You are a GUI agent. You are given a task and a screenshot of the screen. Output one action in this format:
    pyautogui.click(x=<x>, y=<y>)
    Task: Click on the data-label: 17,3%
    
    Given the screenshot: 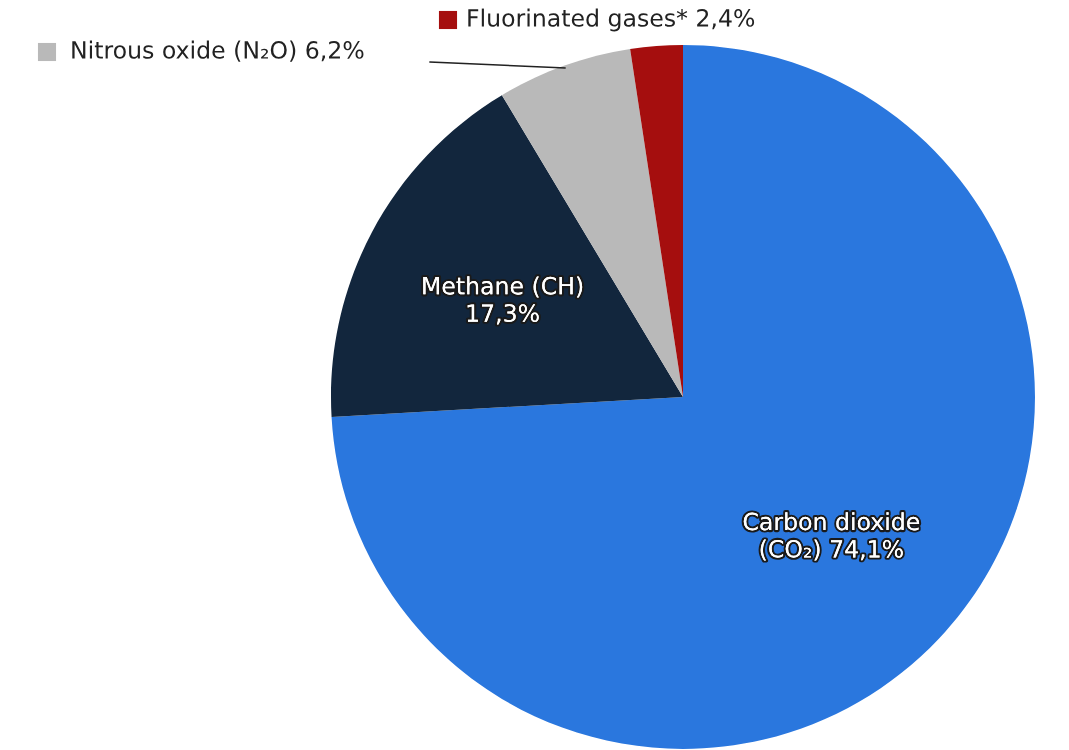 What is the action you would take?
    pyautogui.click(x=503, y=314)
    